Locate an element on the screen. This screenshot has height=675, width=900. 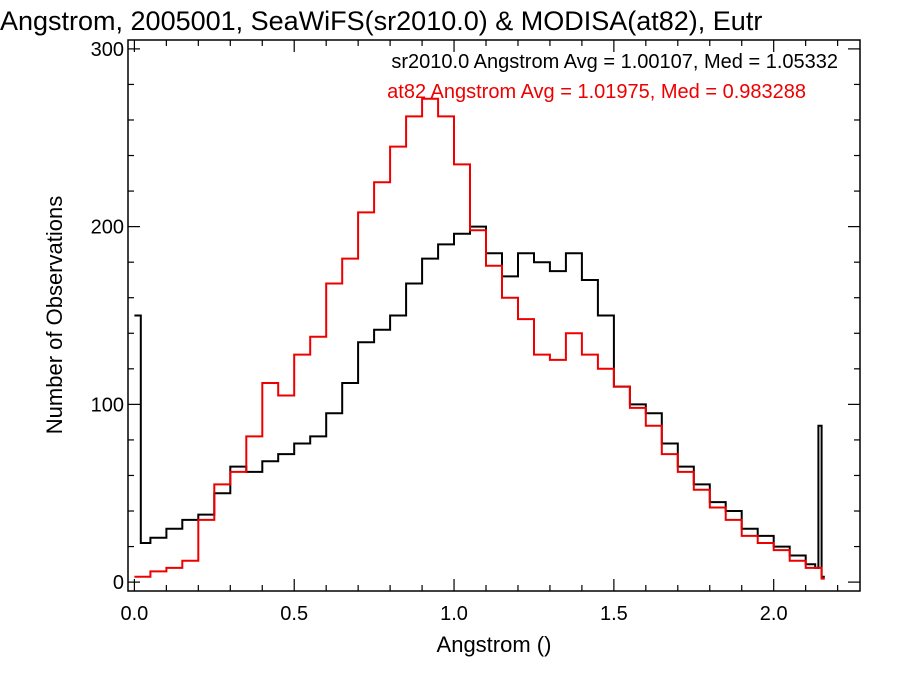
x-tick-labels: 0.0 0.5 1.0 1.5 2.0 is located at coordinates (453, 614).